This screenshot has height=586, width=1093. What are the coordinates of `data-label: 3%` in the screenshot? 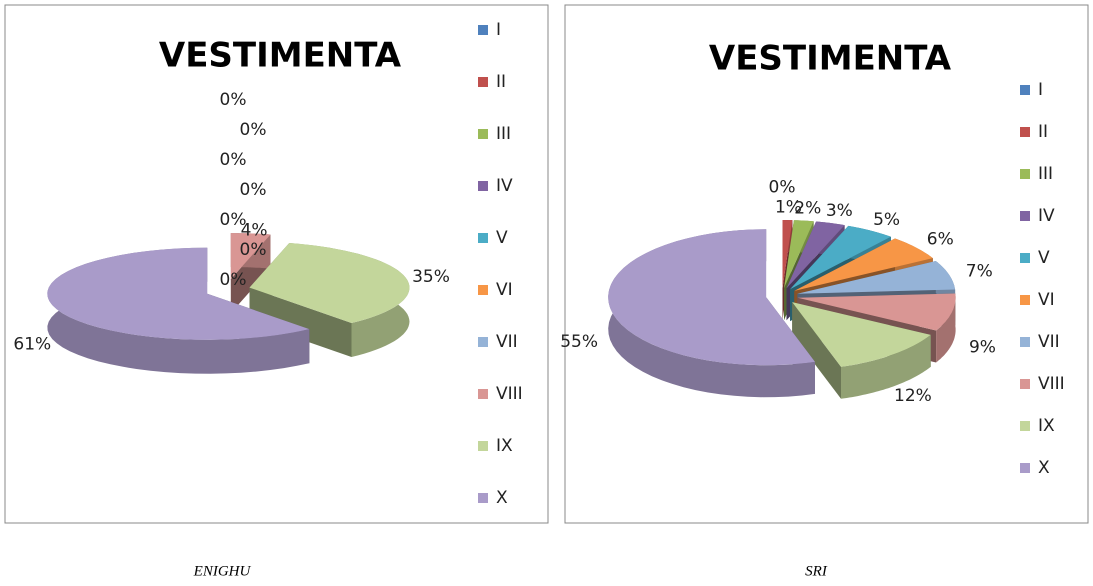 It's located at (839, 211).